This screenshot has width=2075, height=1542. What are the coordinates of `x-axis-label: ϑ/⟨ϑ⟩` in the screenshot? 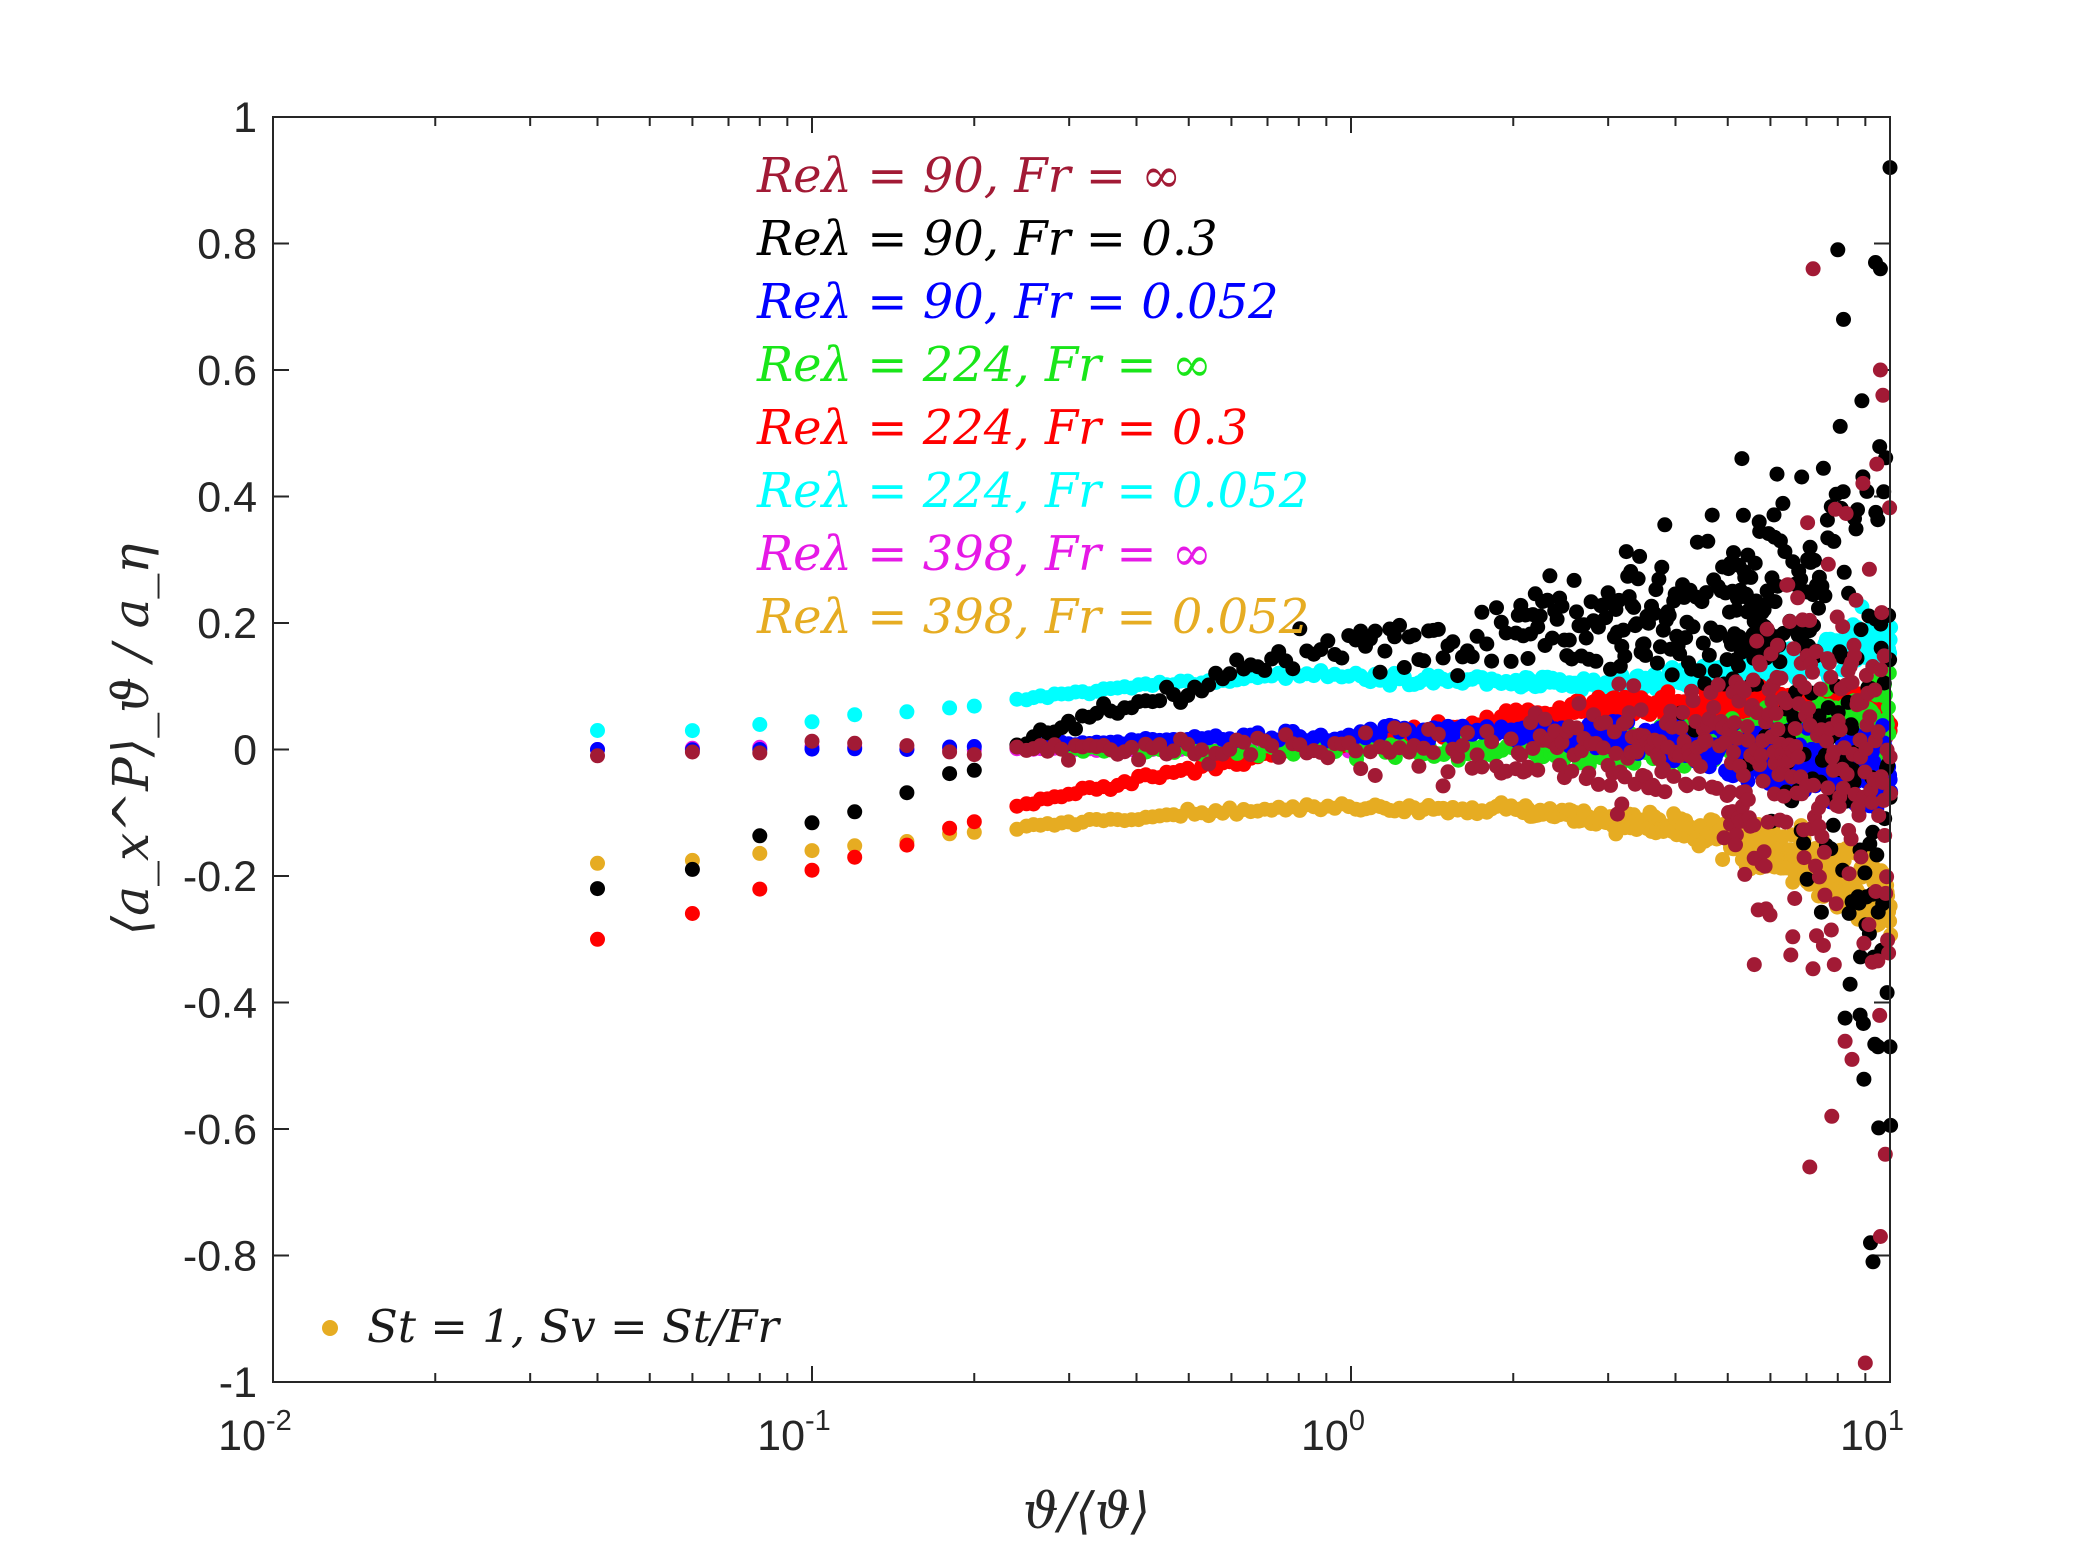 It's located at (1086, 1511).